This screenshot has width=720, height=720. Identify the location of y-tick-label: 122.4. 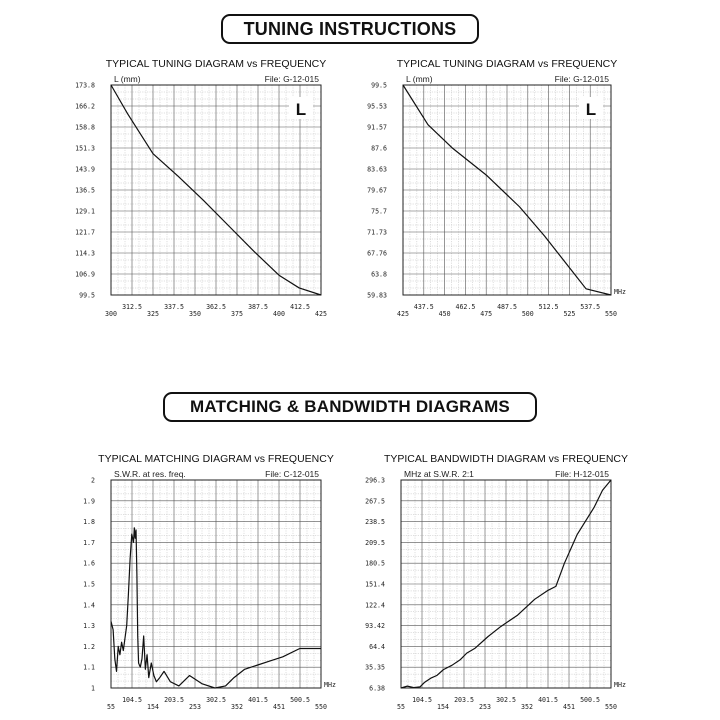
(375, 605).